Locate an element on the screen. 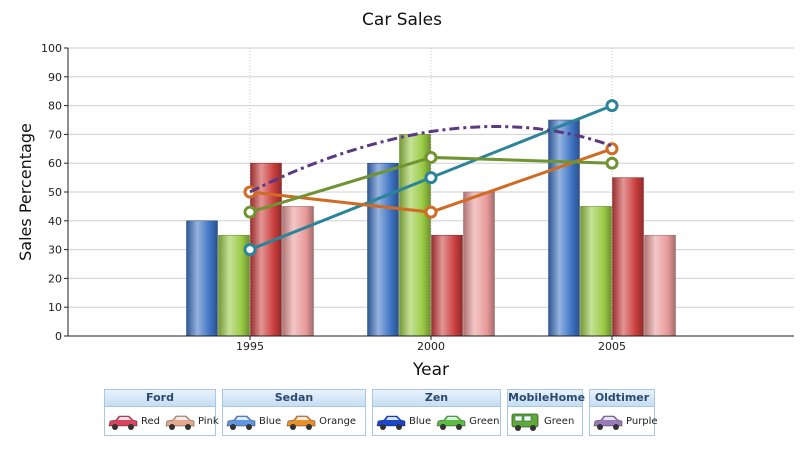  legend-group-mobilehome: MobileHome Green is located at coordinates (546, 412).